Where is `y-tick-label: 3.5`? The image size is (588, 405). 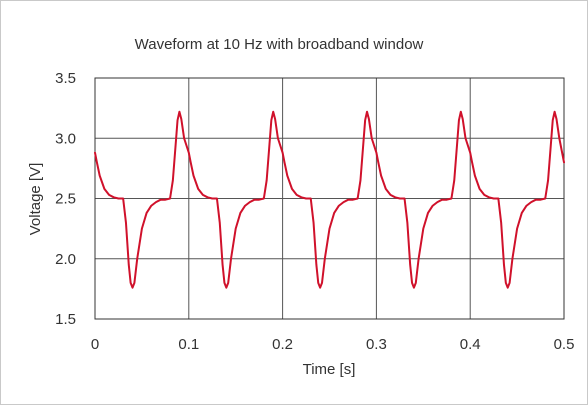
y-tick-label: 3.5 is located at coordinates (65, 78).